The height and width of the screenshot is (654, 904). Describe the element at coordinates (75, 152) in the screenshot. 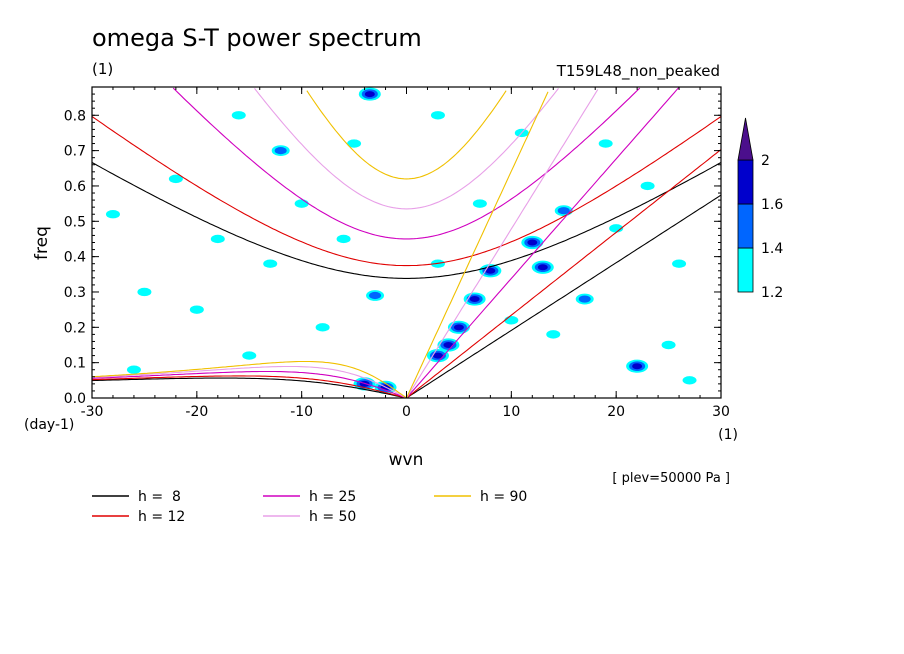

I see `y-tick-label: 0.7` at that location.